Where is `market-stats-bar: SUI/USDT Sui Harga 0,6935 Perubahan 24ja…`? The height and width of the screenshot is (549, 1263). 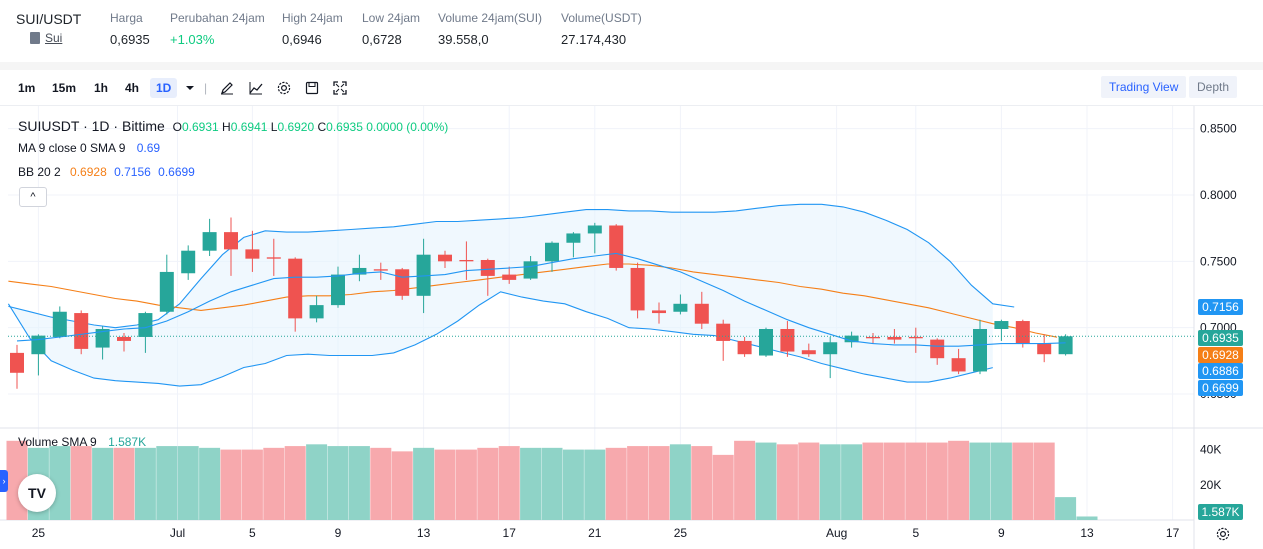 market-stats-bar: SUI/USDT Sui Harga 0,6935 Perubahan 24ja… is located at coordinates (631, 31).